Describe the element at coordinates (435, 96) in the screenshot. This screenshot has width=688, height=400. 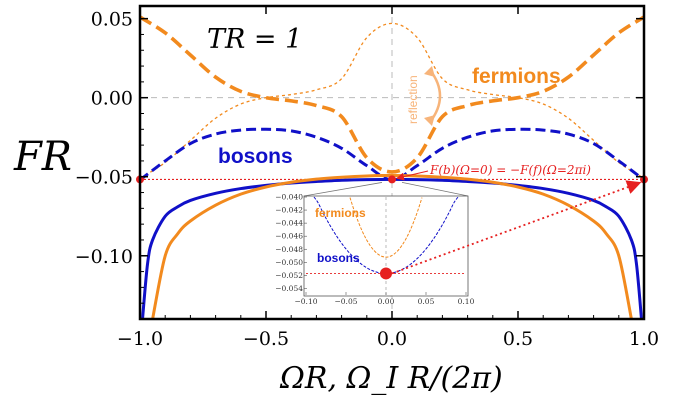
I see `reflection-arrow` at that location.